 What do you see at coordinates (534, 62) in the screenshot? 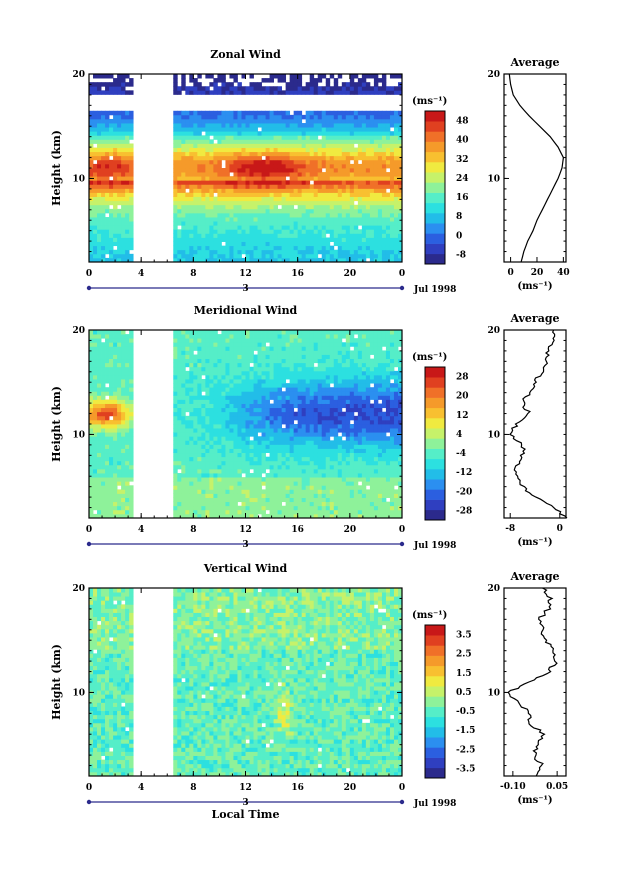
I see `profile-title: Average` at bounding box center [534, 62].